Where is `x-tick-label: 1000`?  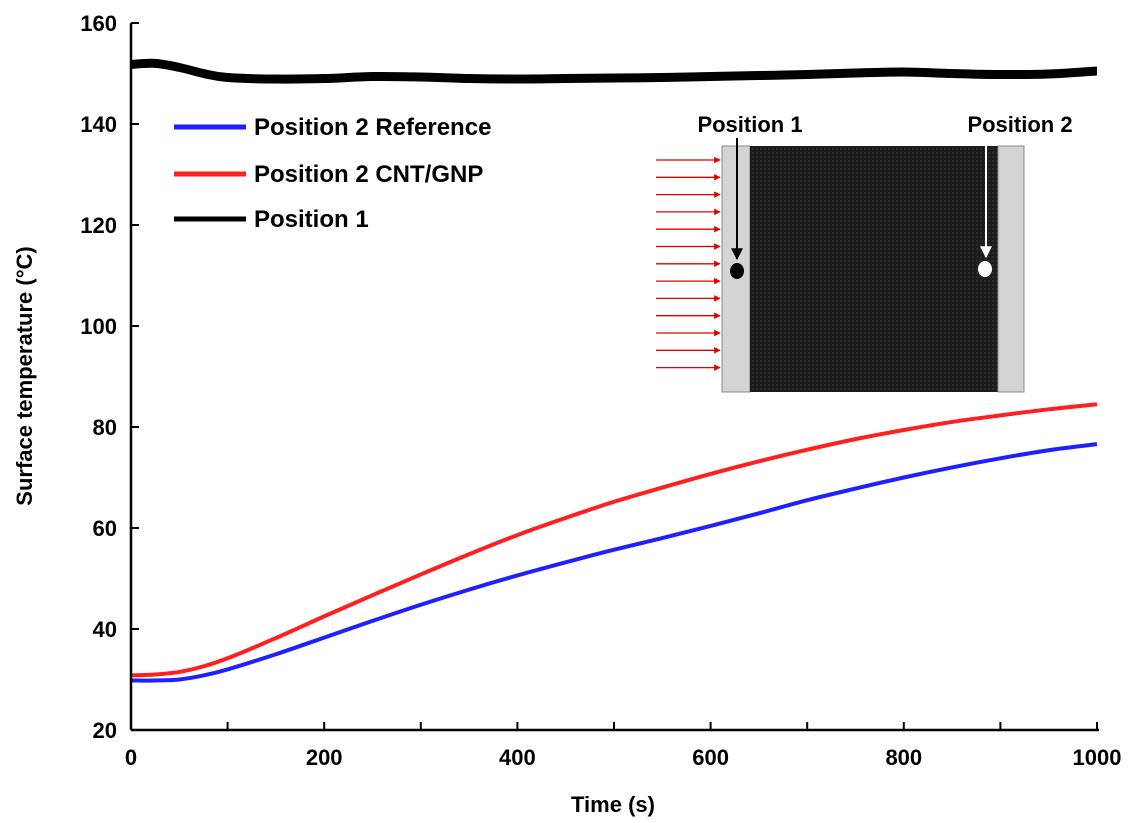
x-tick-label: 1000 is located at coordinates (1097, 757).